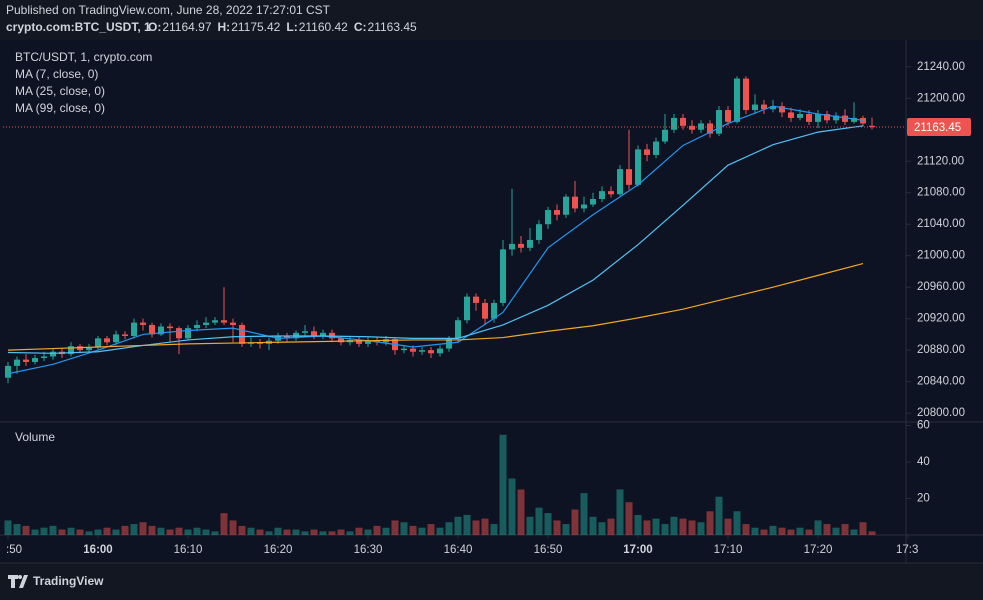 The width and height of the screenshot is (983, 600). I want to click on legend-entry: MA (25, close, 0), so click(60, 91).